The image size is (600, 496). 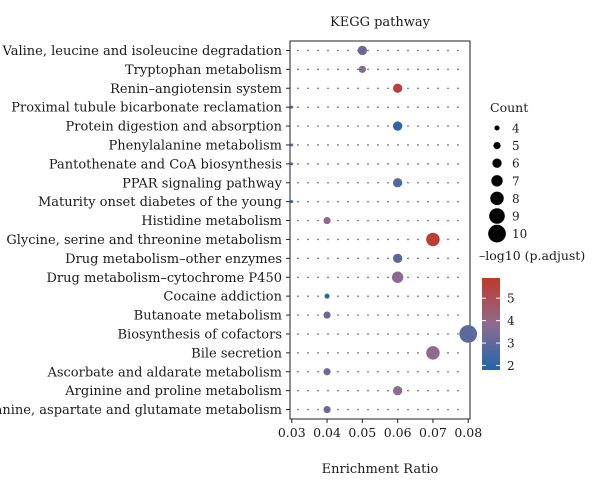 I want to click on chart-title: KEGG pathway, so click(x=380, y=22).